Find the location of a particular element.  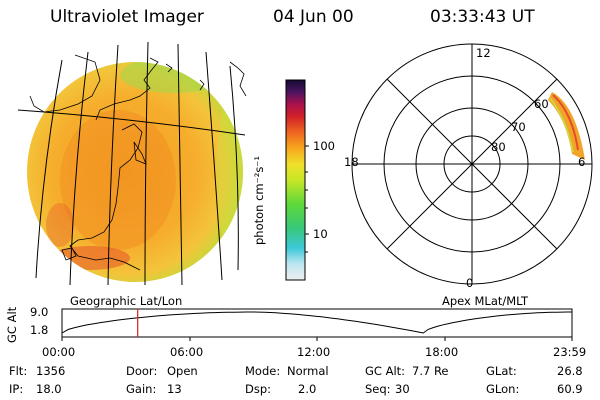

geographic-caption: Geographic Lat/Lon is located at coordinates (126, 301).